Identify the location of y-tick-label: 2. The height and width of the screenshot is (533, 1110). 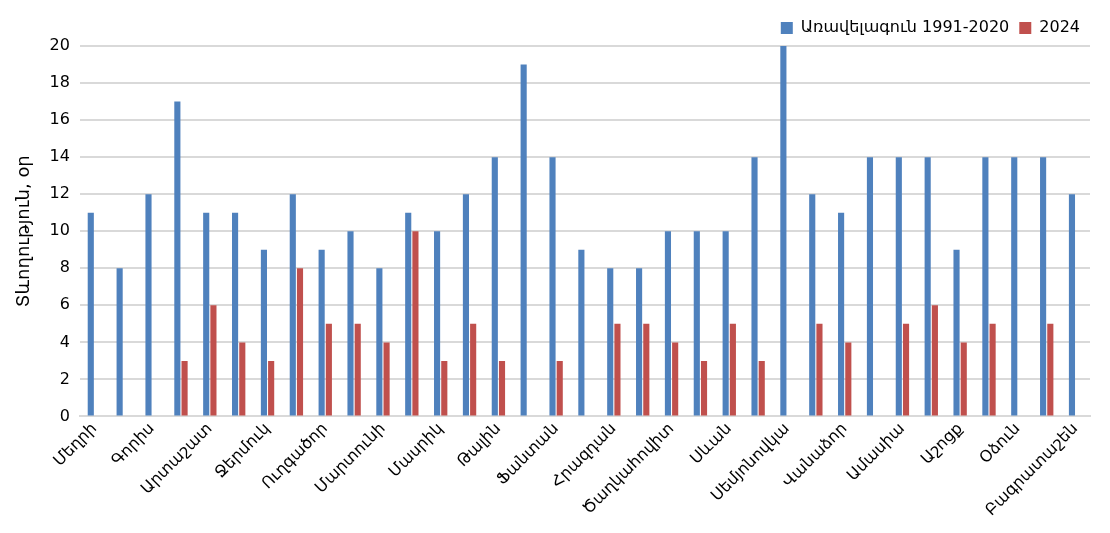
(64, 378).